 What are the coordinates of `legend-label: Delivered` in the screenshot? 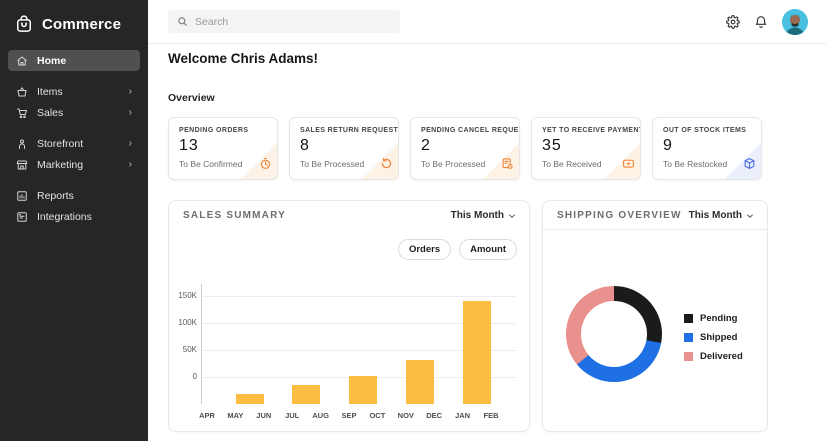 It's located at (721, 356).